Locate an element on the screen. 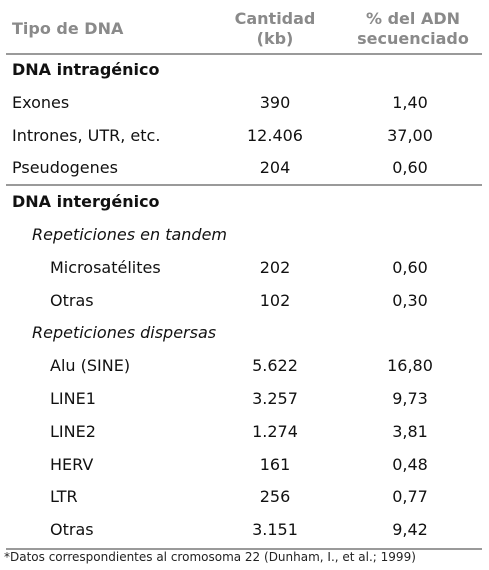 This screenshot has width=489, height=570. section-title: DNA intergénico is located at coordinates (86, 202).